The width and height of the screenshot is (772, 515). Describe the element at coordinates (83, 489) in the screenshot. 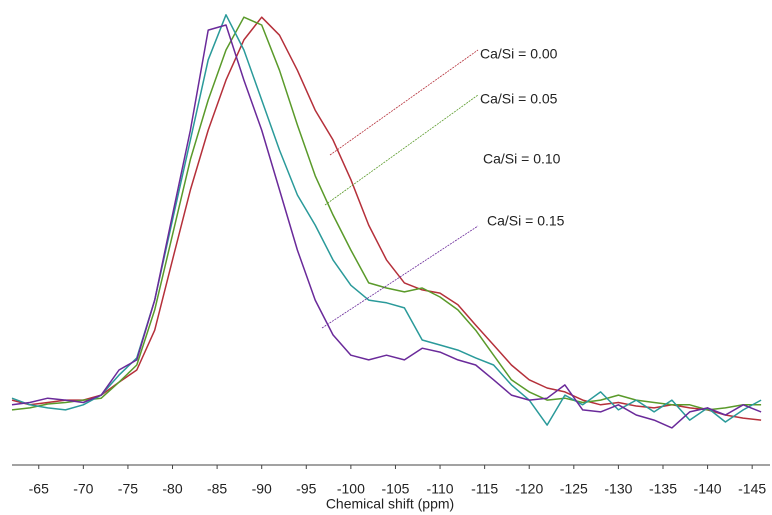

I see `x-tick-label: -70` at that location.